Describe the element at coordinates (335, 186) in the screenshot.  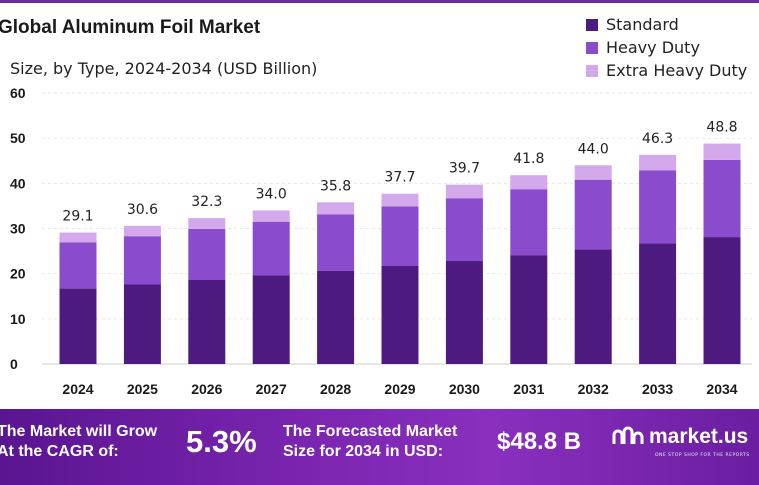
I see `total-label-2028: 35.8` at that location.